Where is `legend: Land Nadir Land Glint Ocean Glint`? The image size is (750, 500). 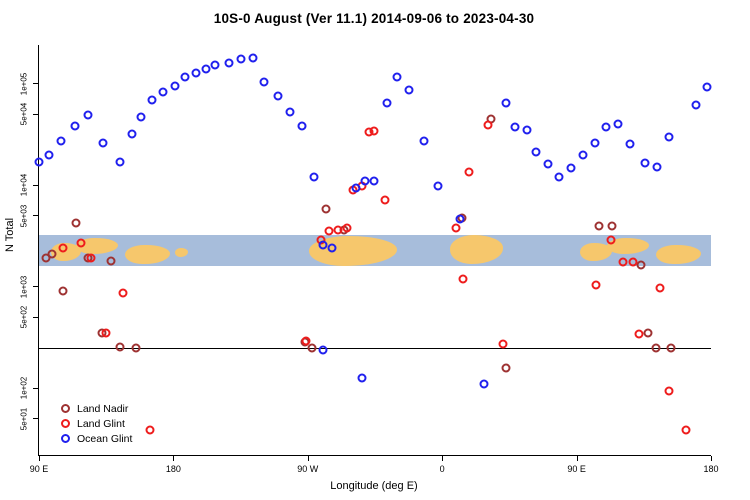
legend: Land Nadir Land Glint Ocean Glint is located at coordinates (99, 423).